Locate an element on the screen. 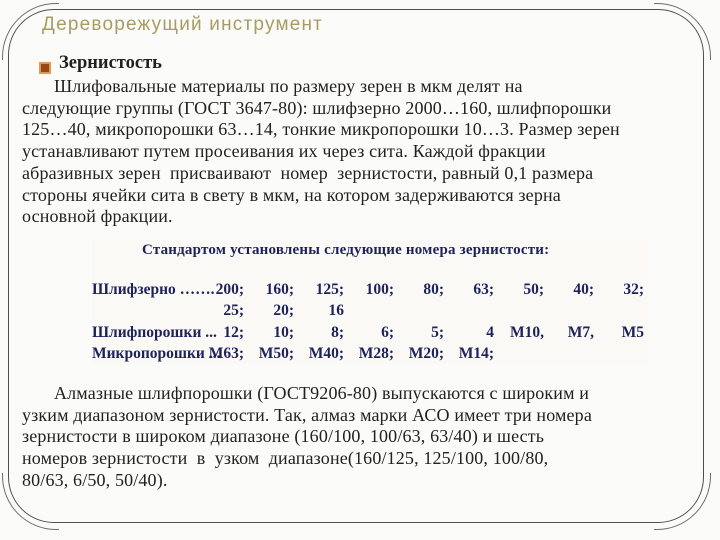 This screenshot has width=720, height=540. grit-cell: 63; is located at coordinates (483, 289).